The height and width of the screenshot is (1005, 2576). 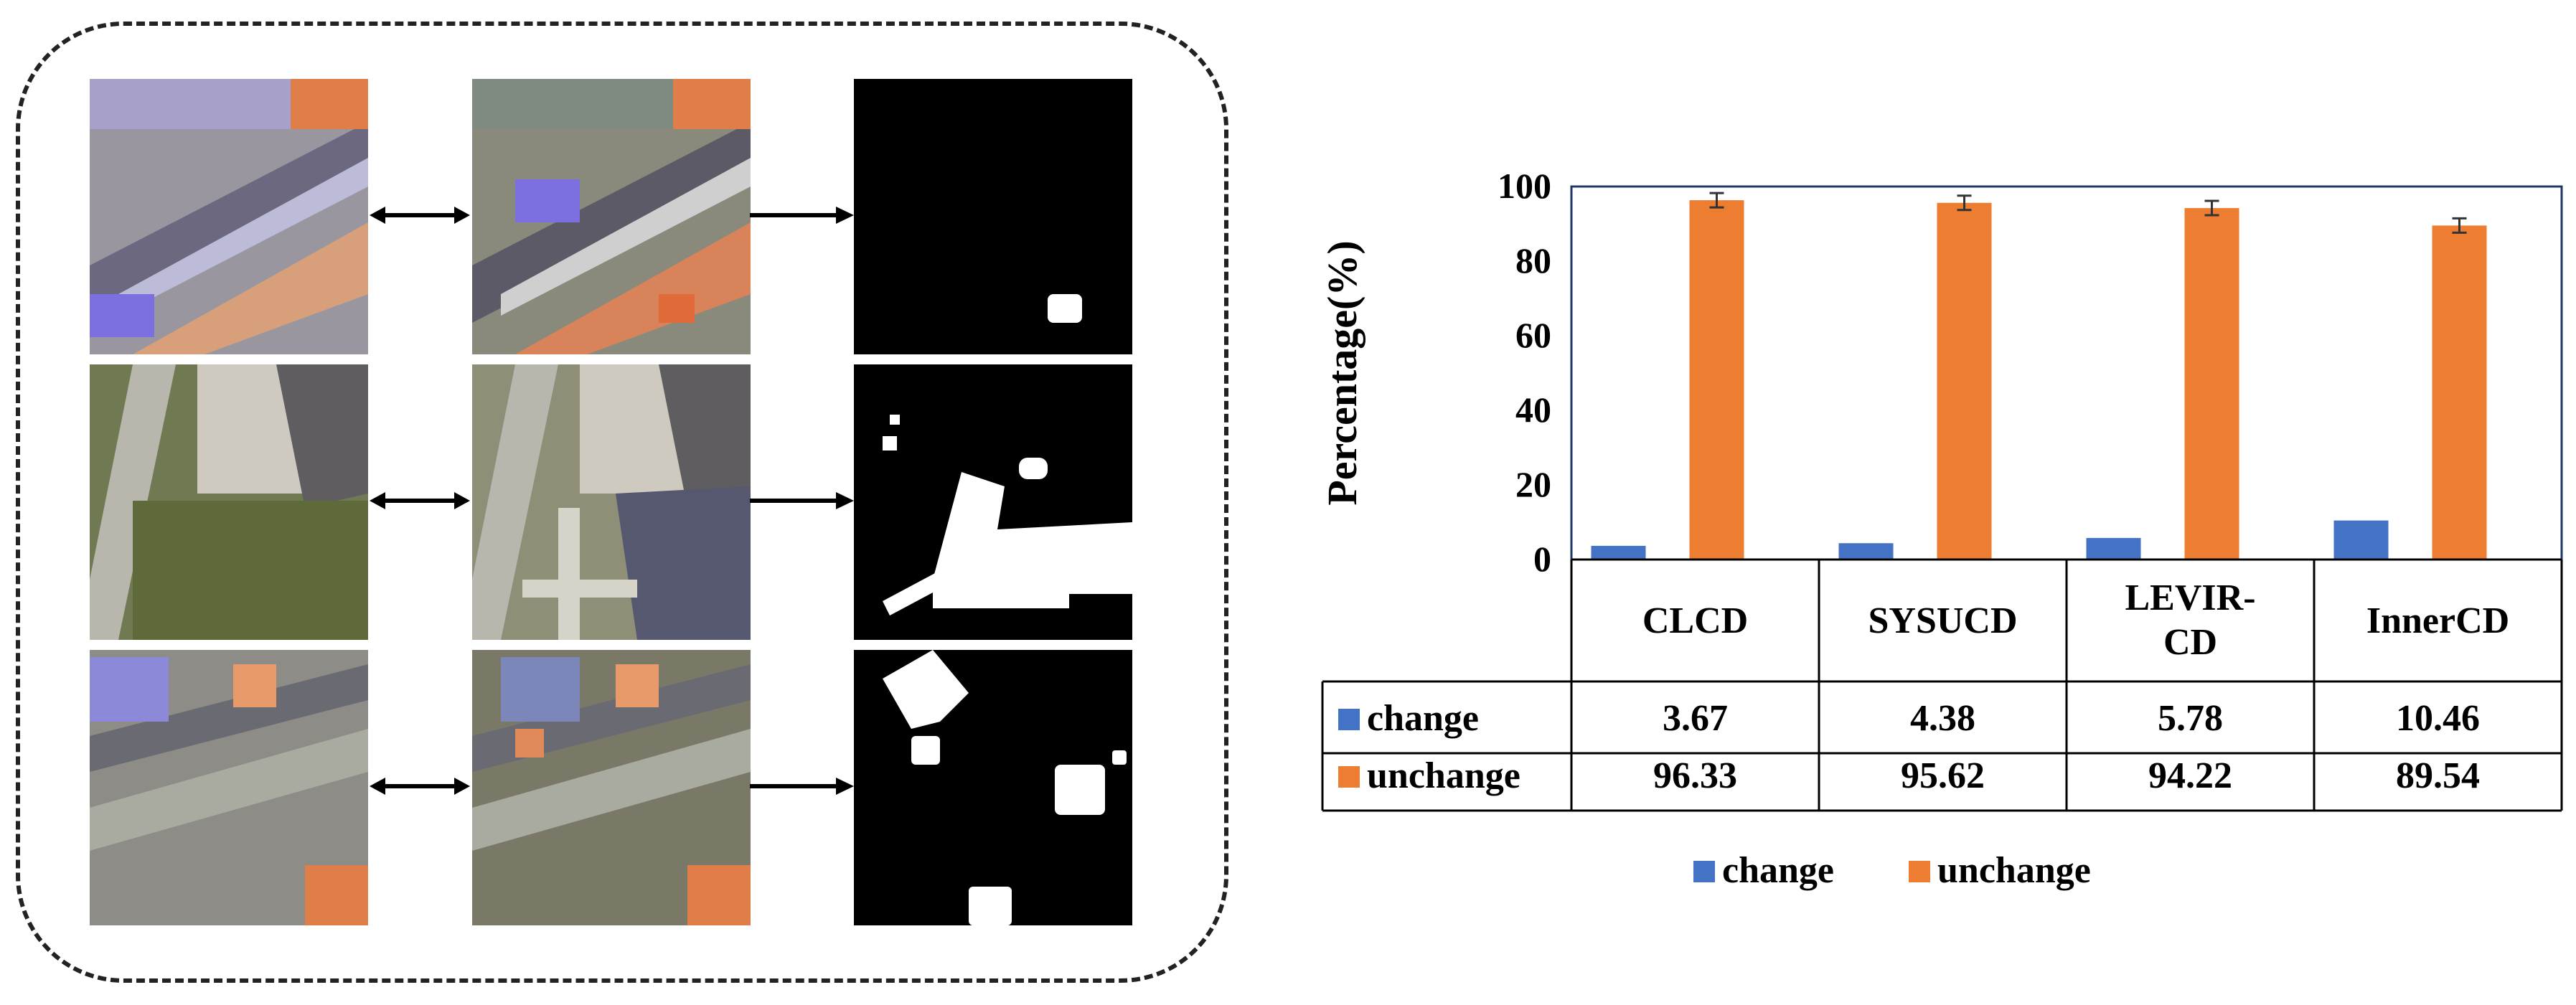 I want to click on table-cell-value: 10.46, so click(x=2438, y=718).